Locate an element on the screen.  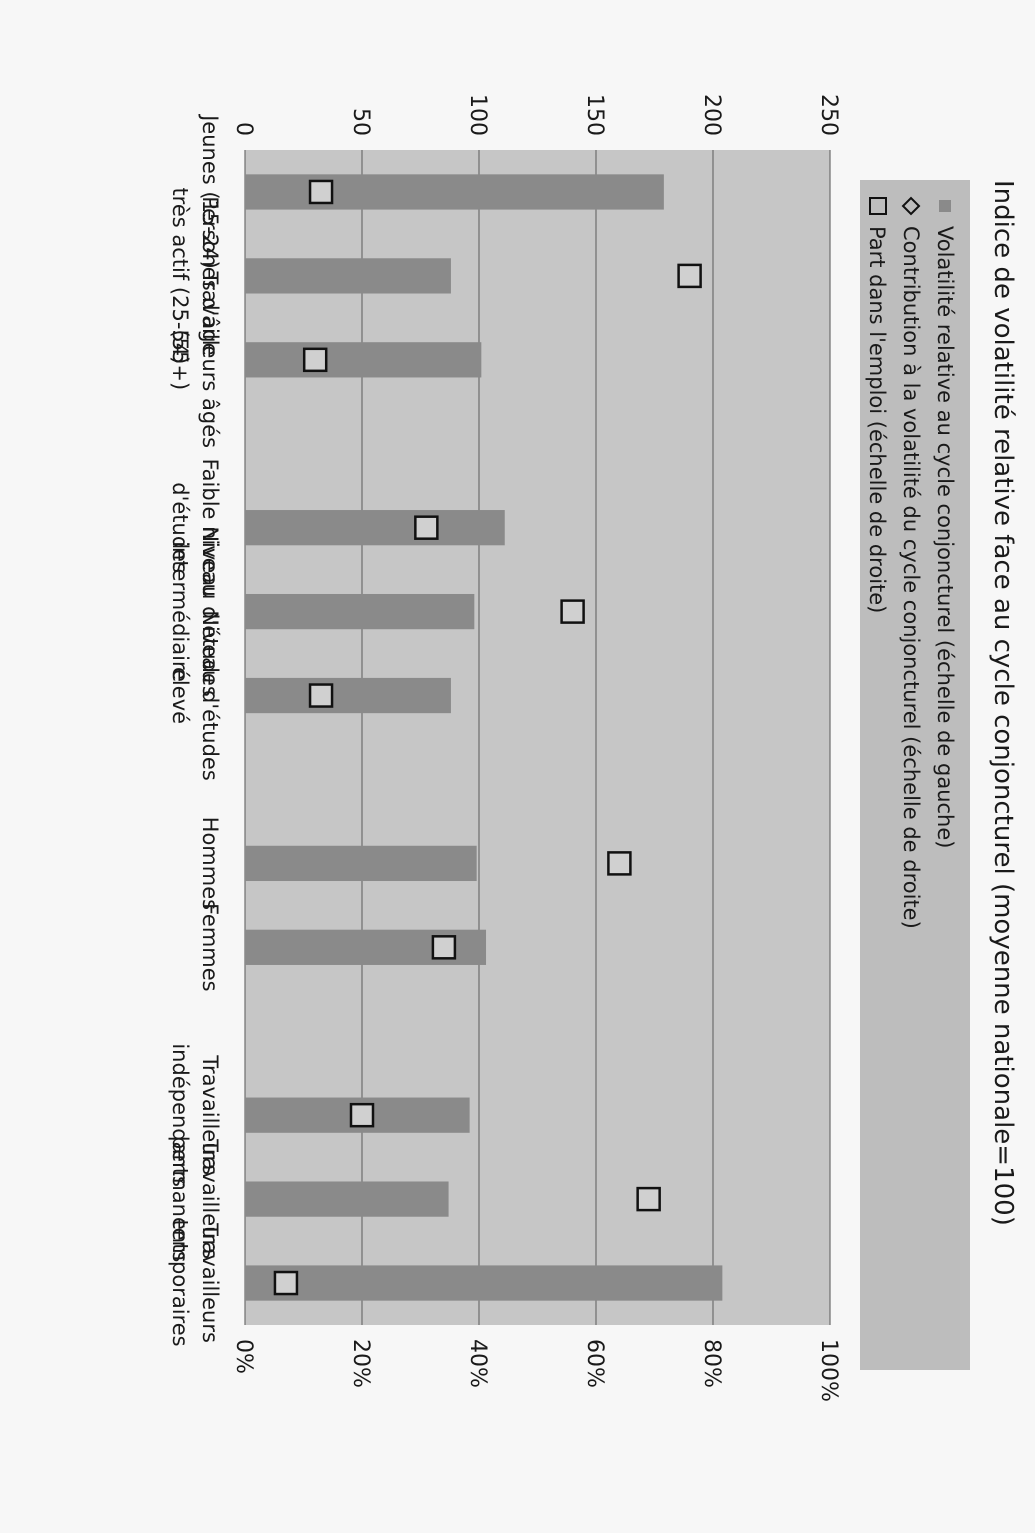
left-tick-label: 50 is located at coordinates (360, 122).